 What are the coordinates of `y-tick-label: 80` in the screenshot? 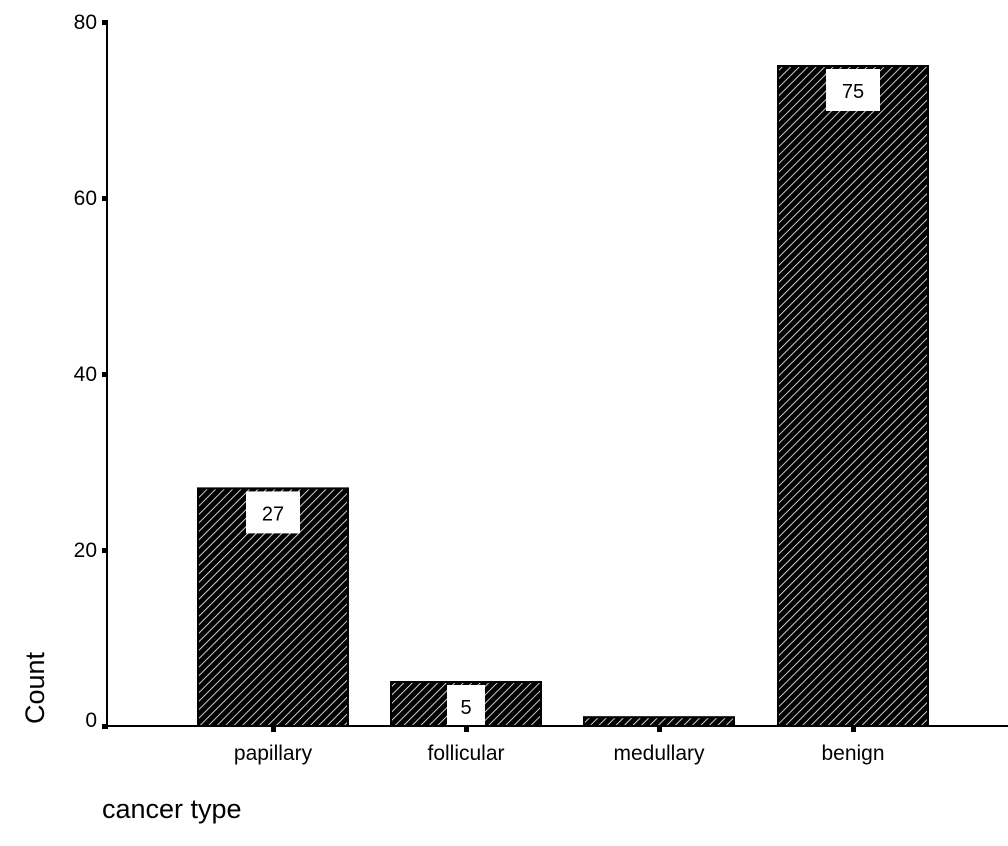 It's located at (85, 22).